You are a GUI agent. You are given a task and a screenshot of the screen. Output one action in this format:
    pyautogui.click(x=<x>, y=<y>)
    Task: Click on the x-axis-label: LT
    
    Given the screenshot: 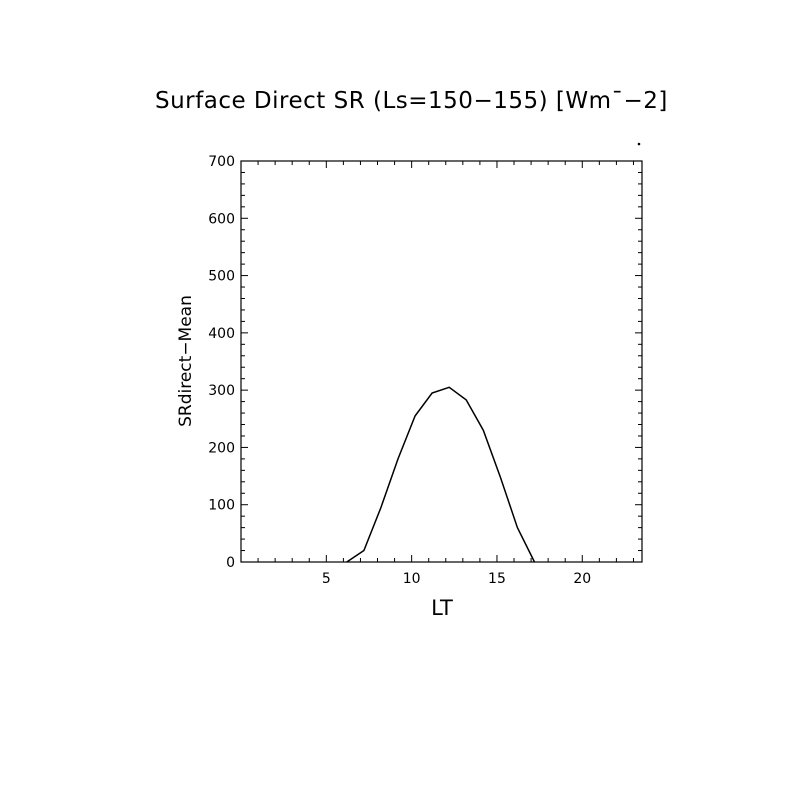 What is the action you would take?
    pyautogui.click(x=442, y=608)
    